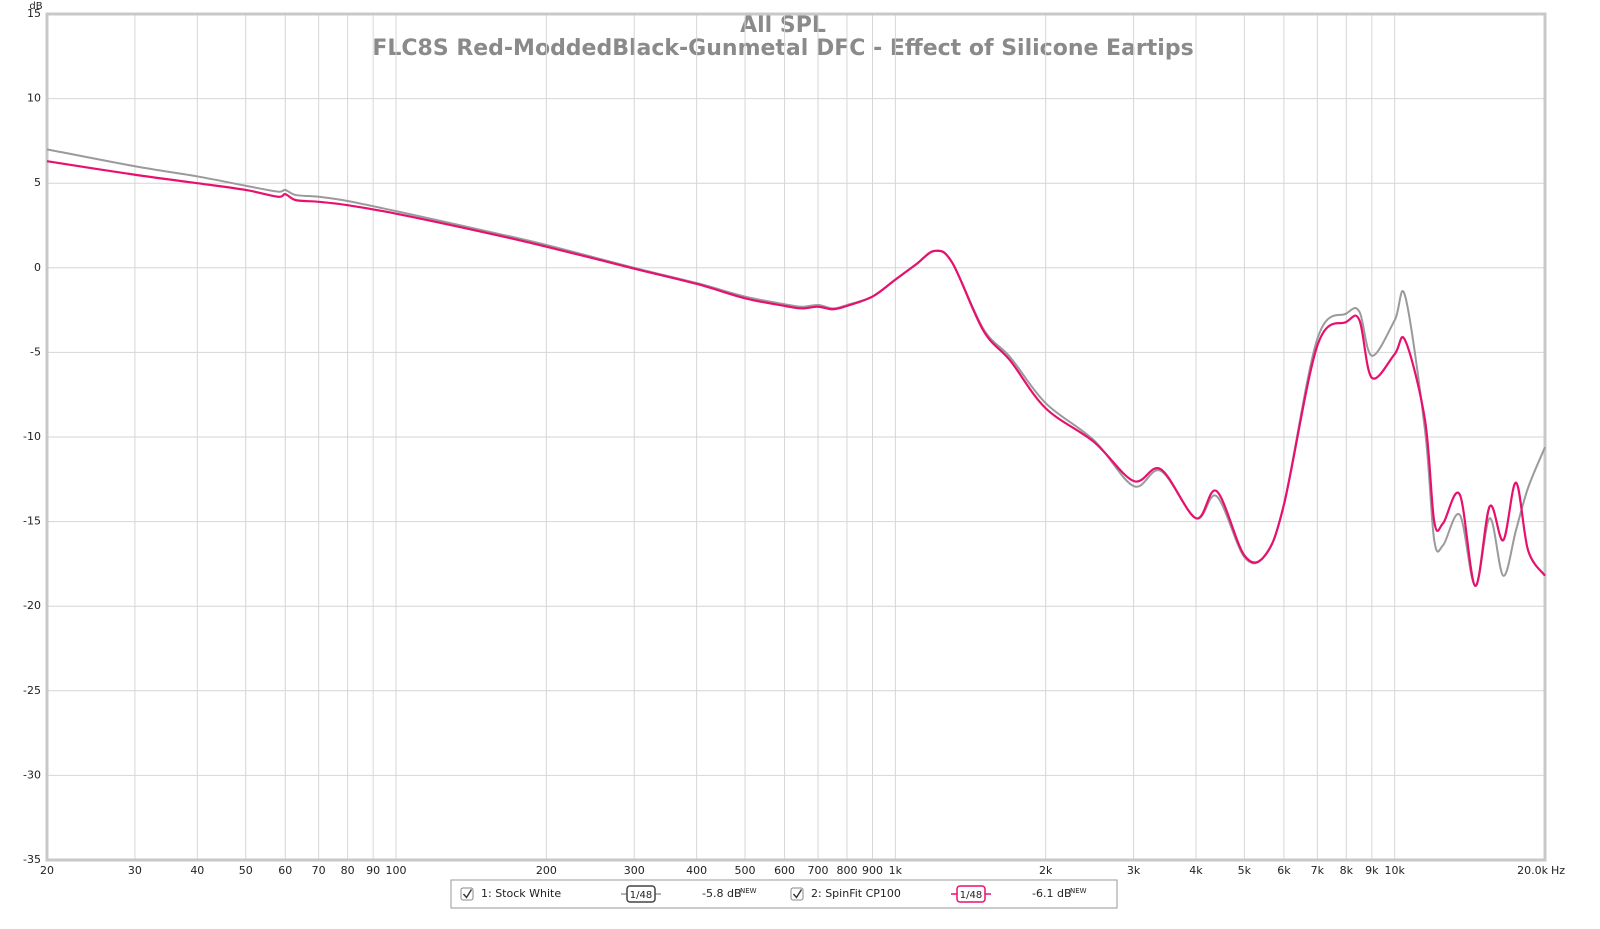  I want to click on y-tick-label: -5, so click(35, 351).